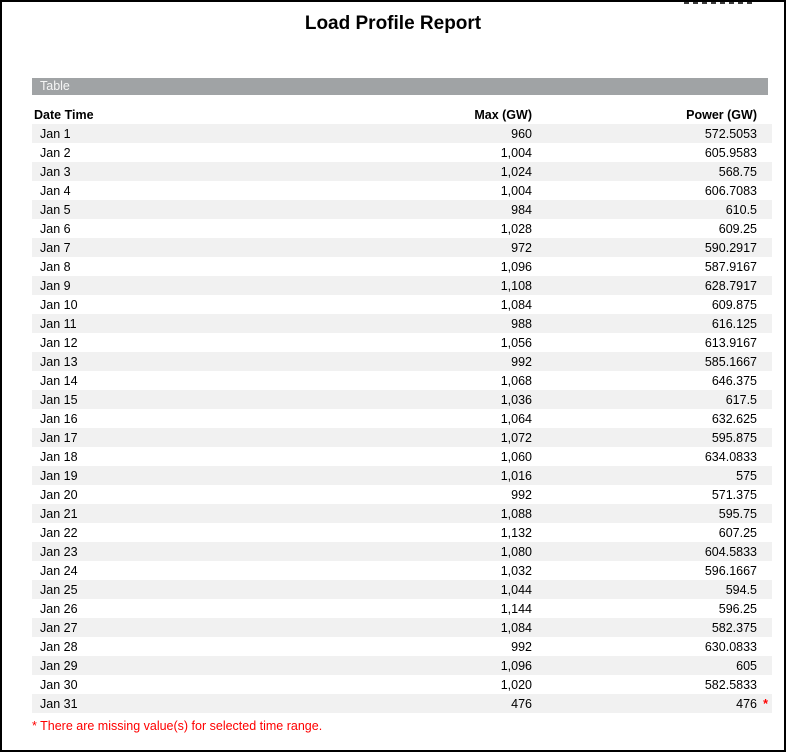 Image resolution: width=786 pixels, height=752 pixels. I want to click on power-cell: 605.9583, so click(730, 152).